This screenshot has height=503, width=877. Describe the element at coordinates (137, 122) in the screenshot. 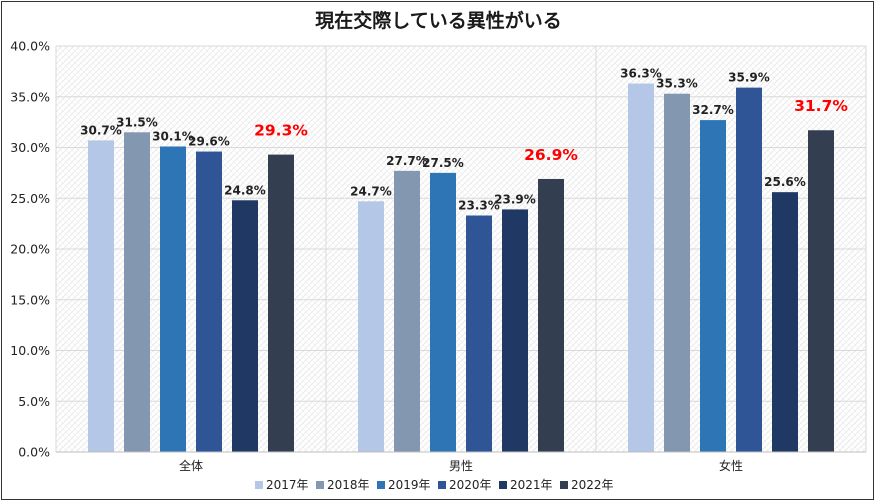

I see `data-label: 31.5%` at that location.